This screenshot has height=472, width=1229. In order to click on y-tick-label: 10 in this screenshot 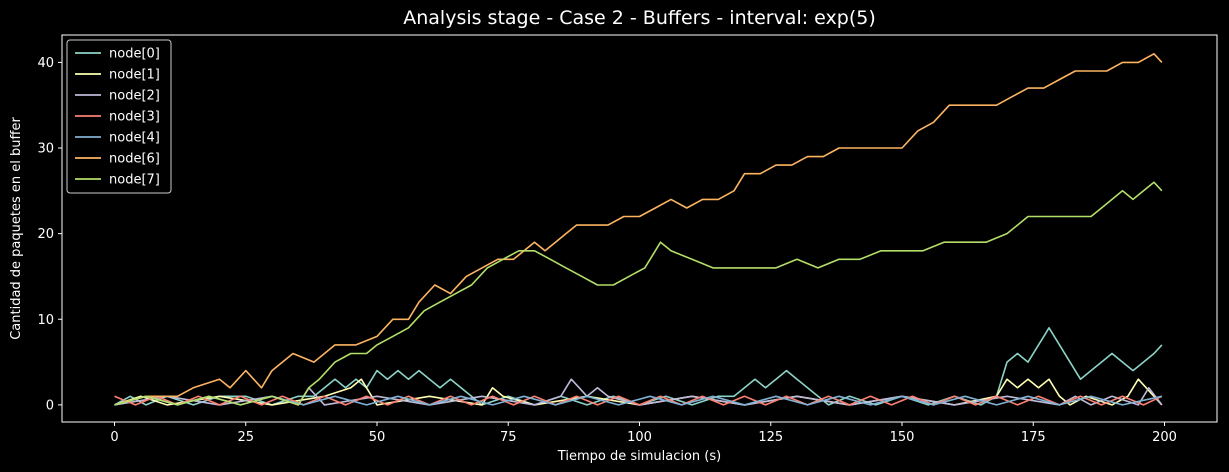, I will do `click(45, 320)`.